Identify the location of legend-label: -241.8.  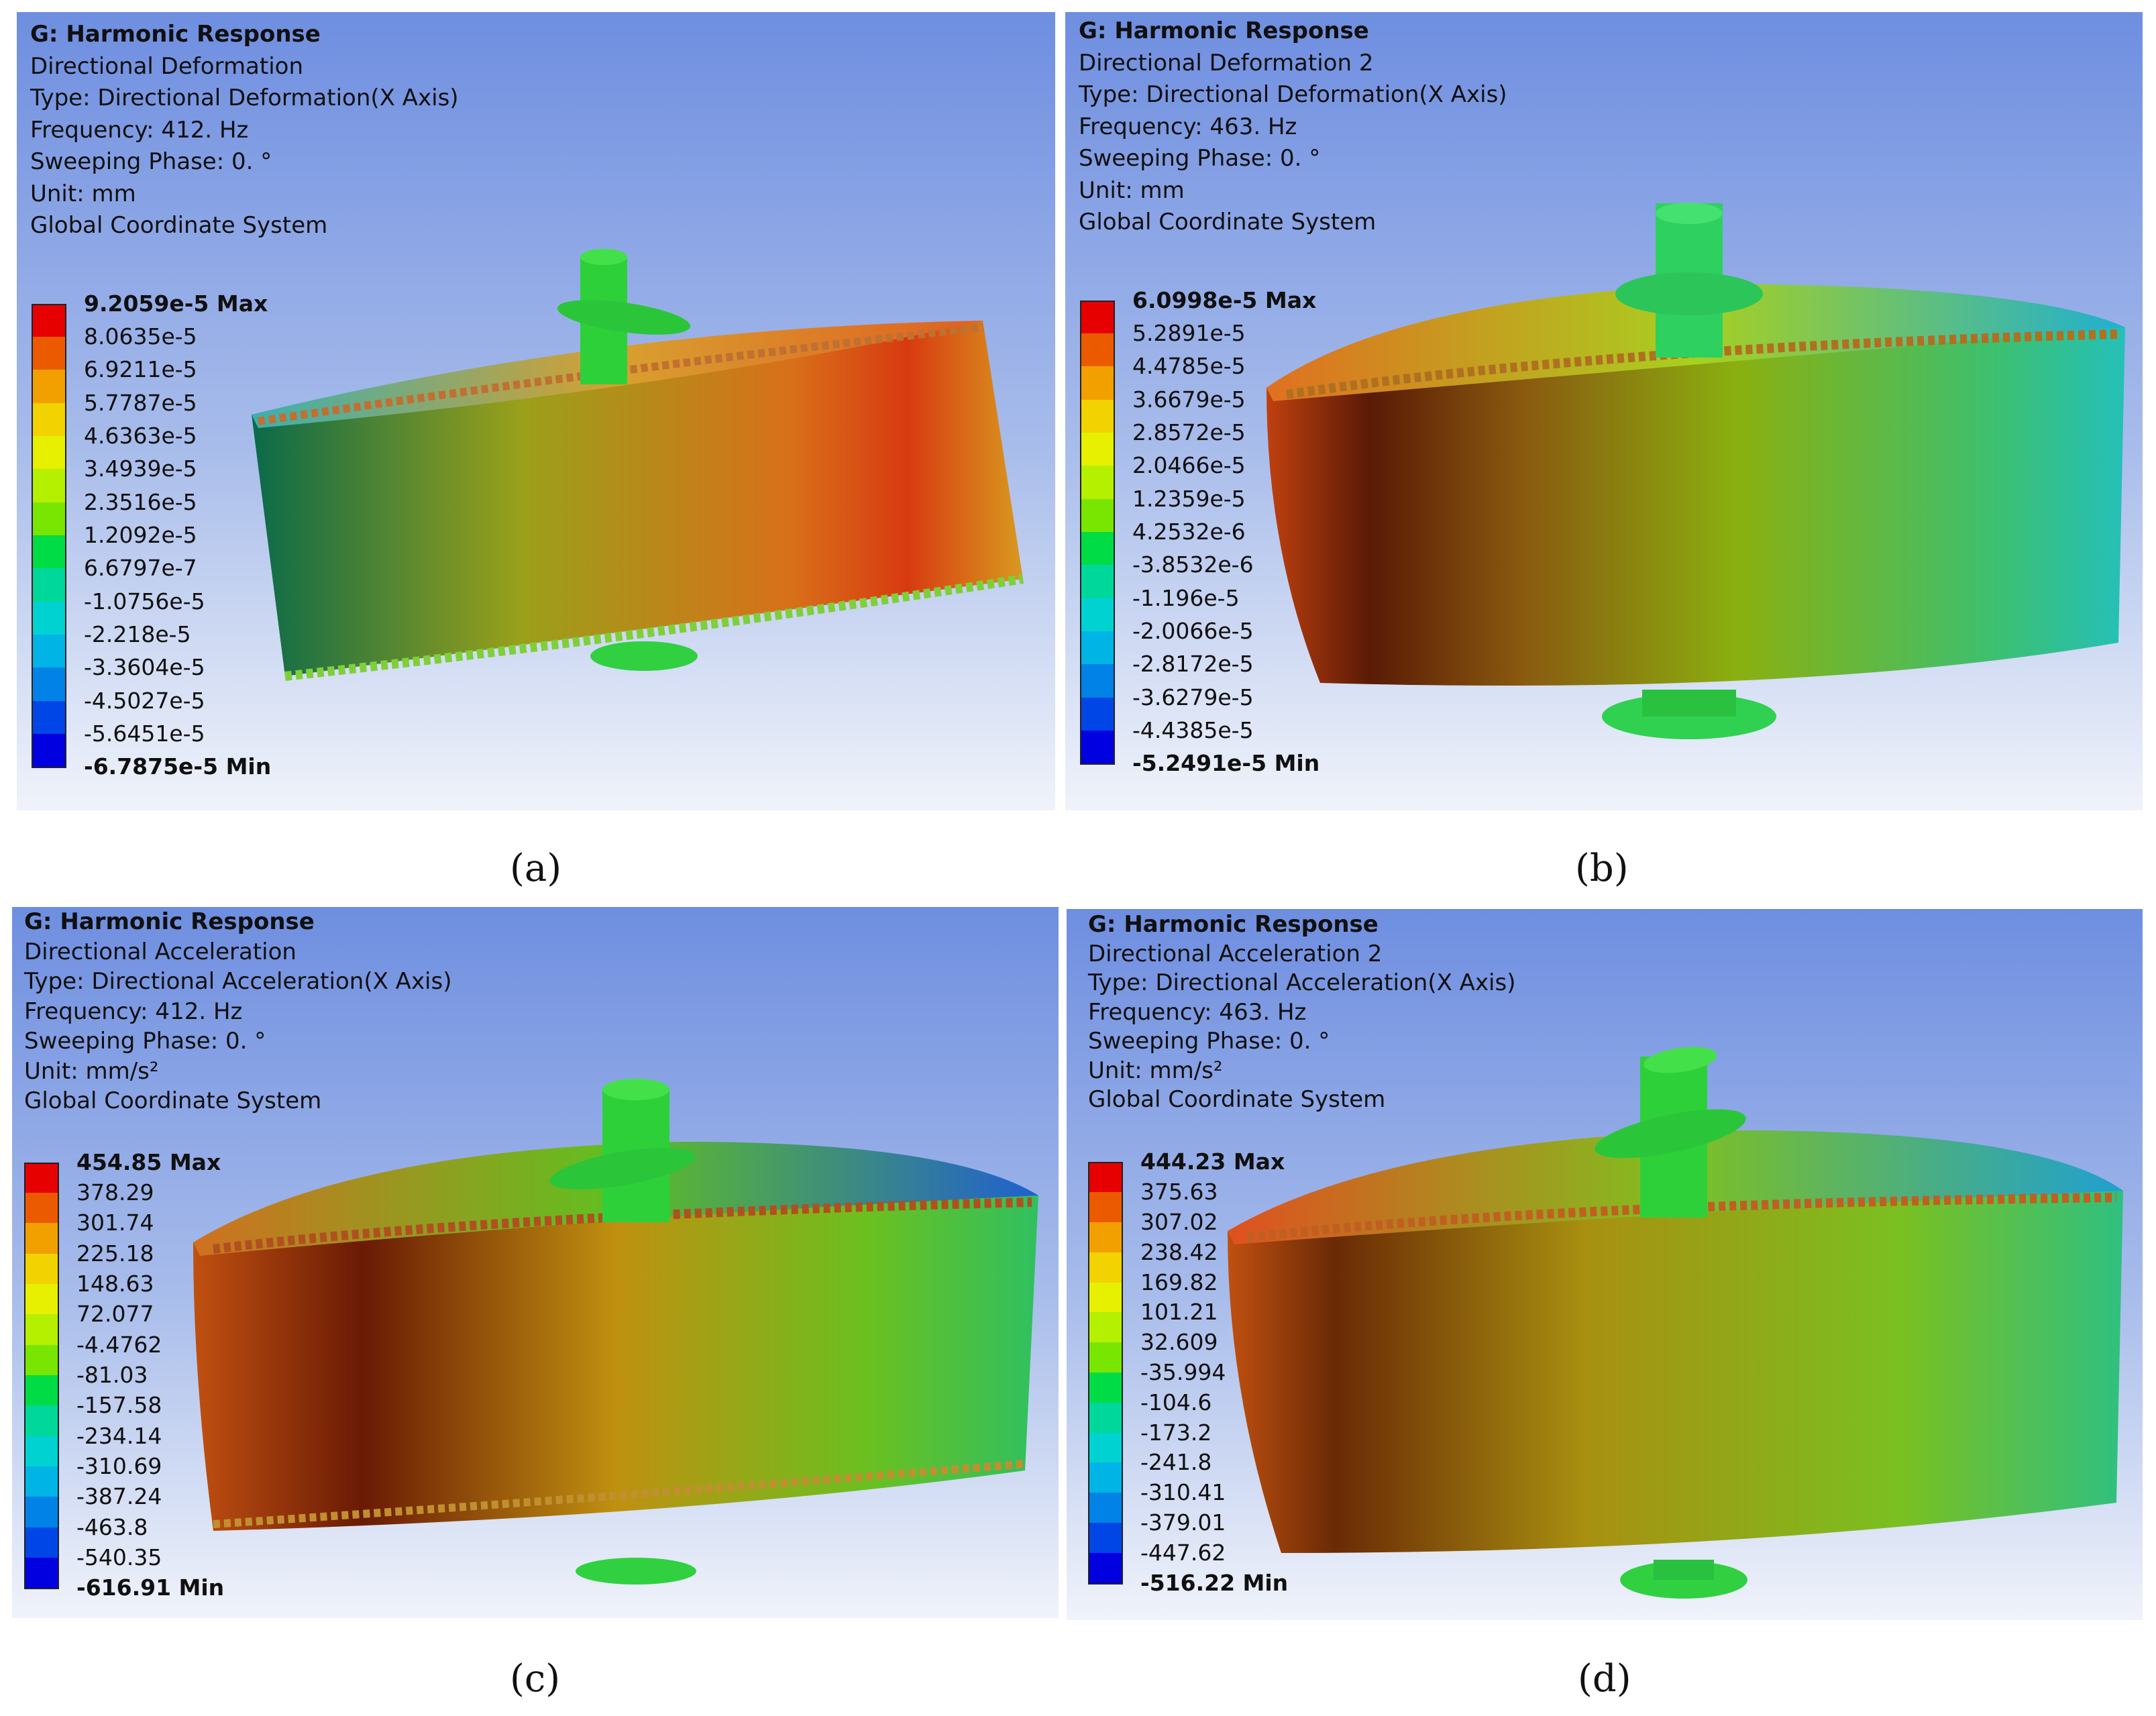
(1176, 1462).